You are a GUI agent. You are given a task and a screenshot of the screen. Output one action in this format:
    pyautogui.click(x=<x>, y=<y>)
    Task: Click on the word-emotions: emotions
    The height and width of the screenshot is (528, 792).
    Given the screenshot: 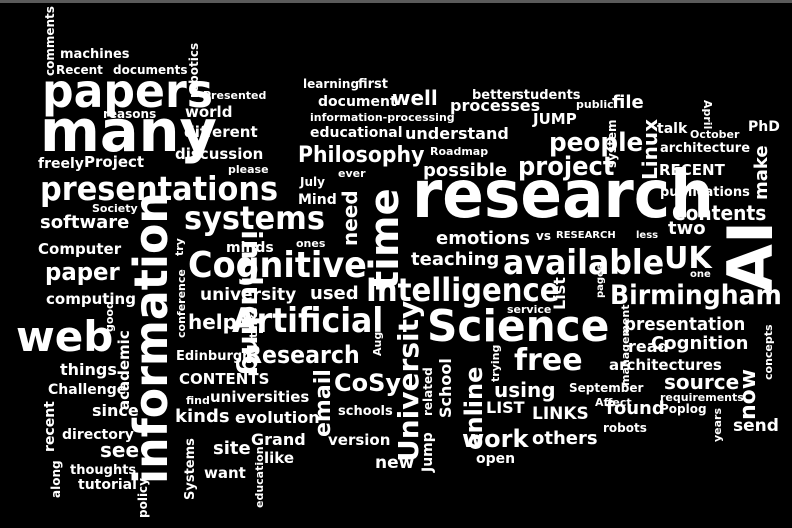 What is the action you would take?
    pyautogui.click(x=483, y=238)
    